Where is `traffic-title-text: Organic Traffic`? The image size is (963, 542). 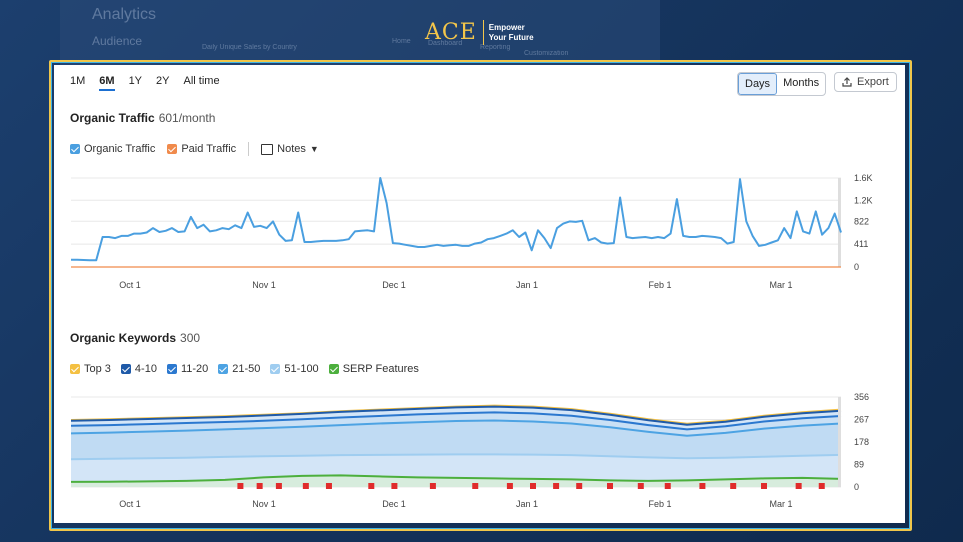 traffic-title-text: Organic Traffic is located at coordinates (112, 118).